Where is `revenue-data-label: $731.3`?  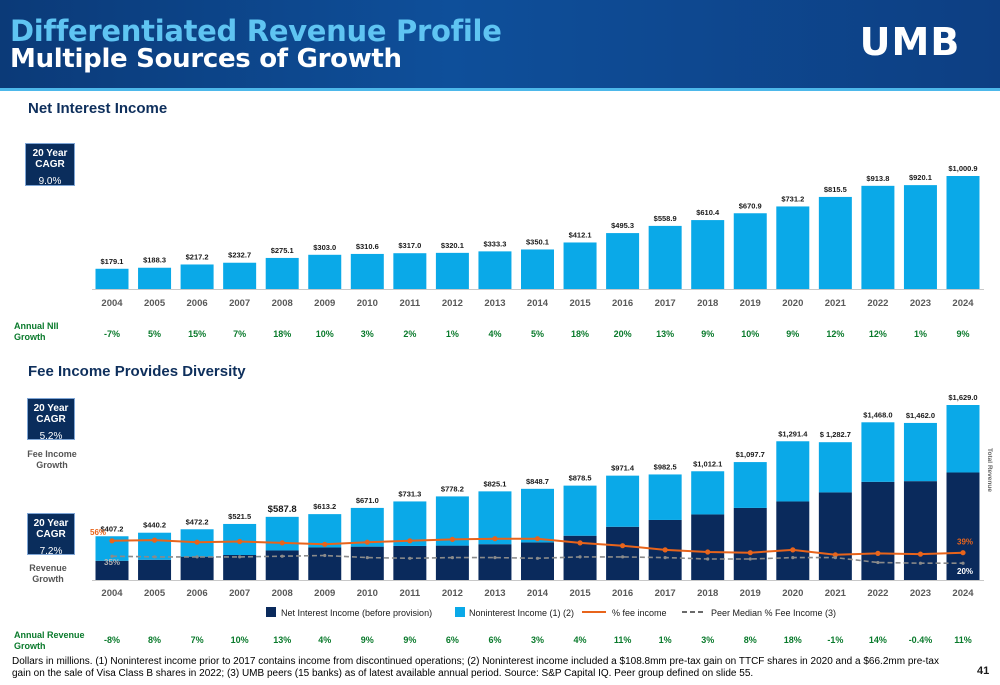 revenue-data-label: $731.3 is located at coordinates (409, 493).